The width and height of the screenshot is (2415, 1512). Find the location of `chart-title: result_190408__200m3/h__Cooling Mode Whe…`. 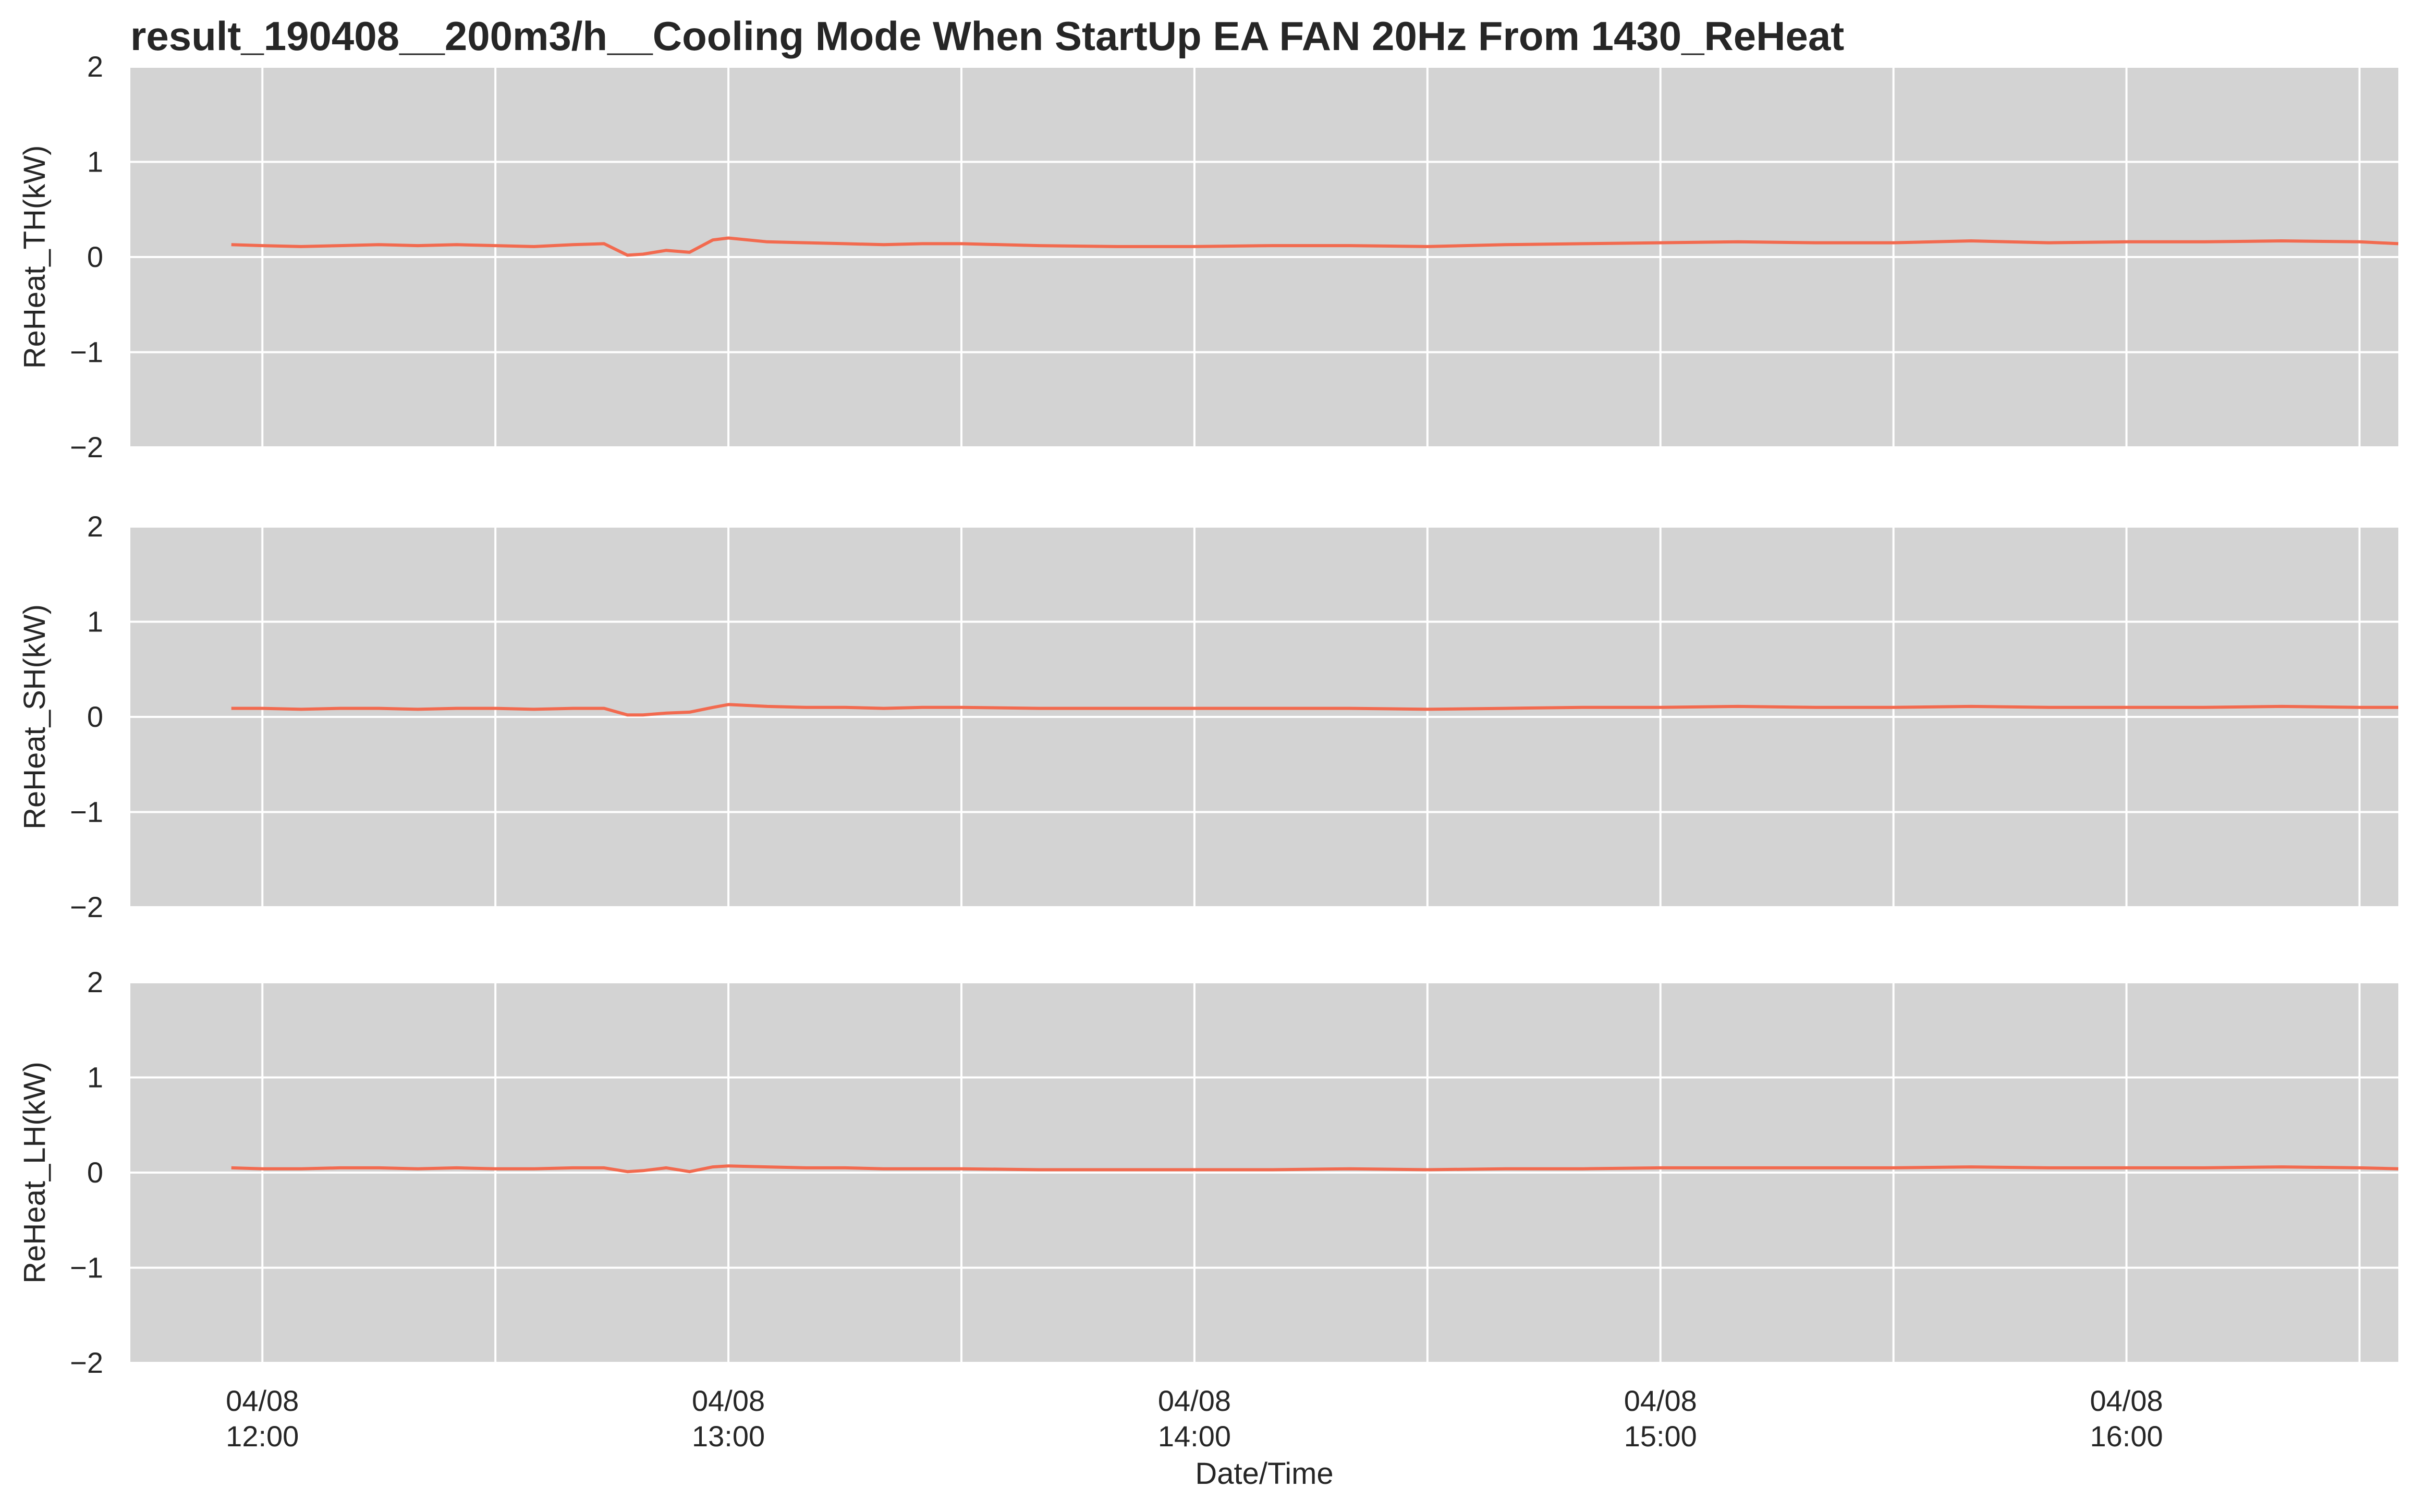

chart-title: result_190408__200m3/h__Cooling Mode Whe… is located at coordinates (987, 36).